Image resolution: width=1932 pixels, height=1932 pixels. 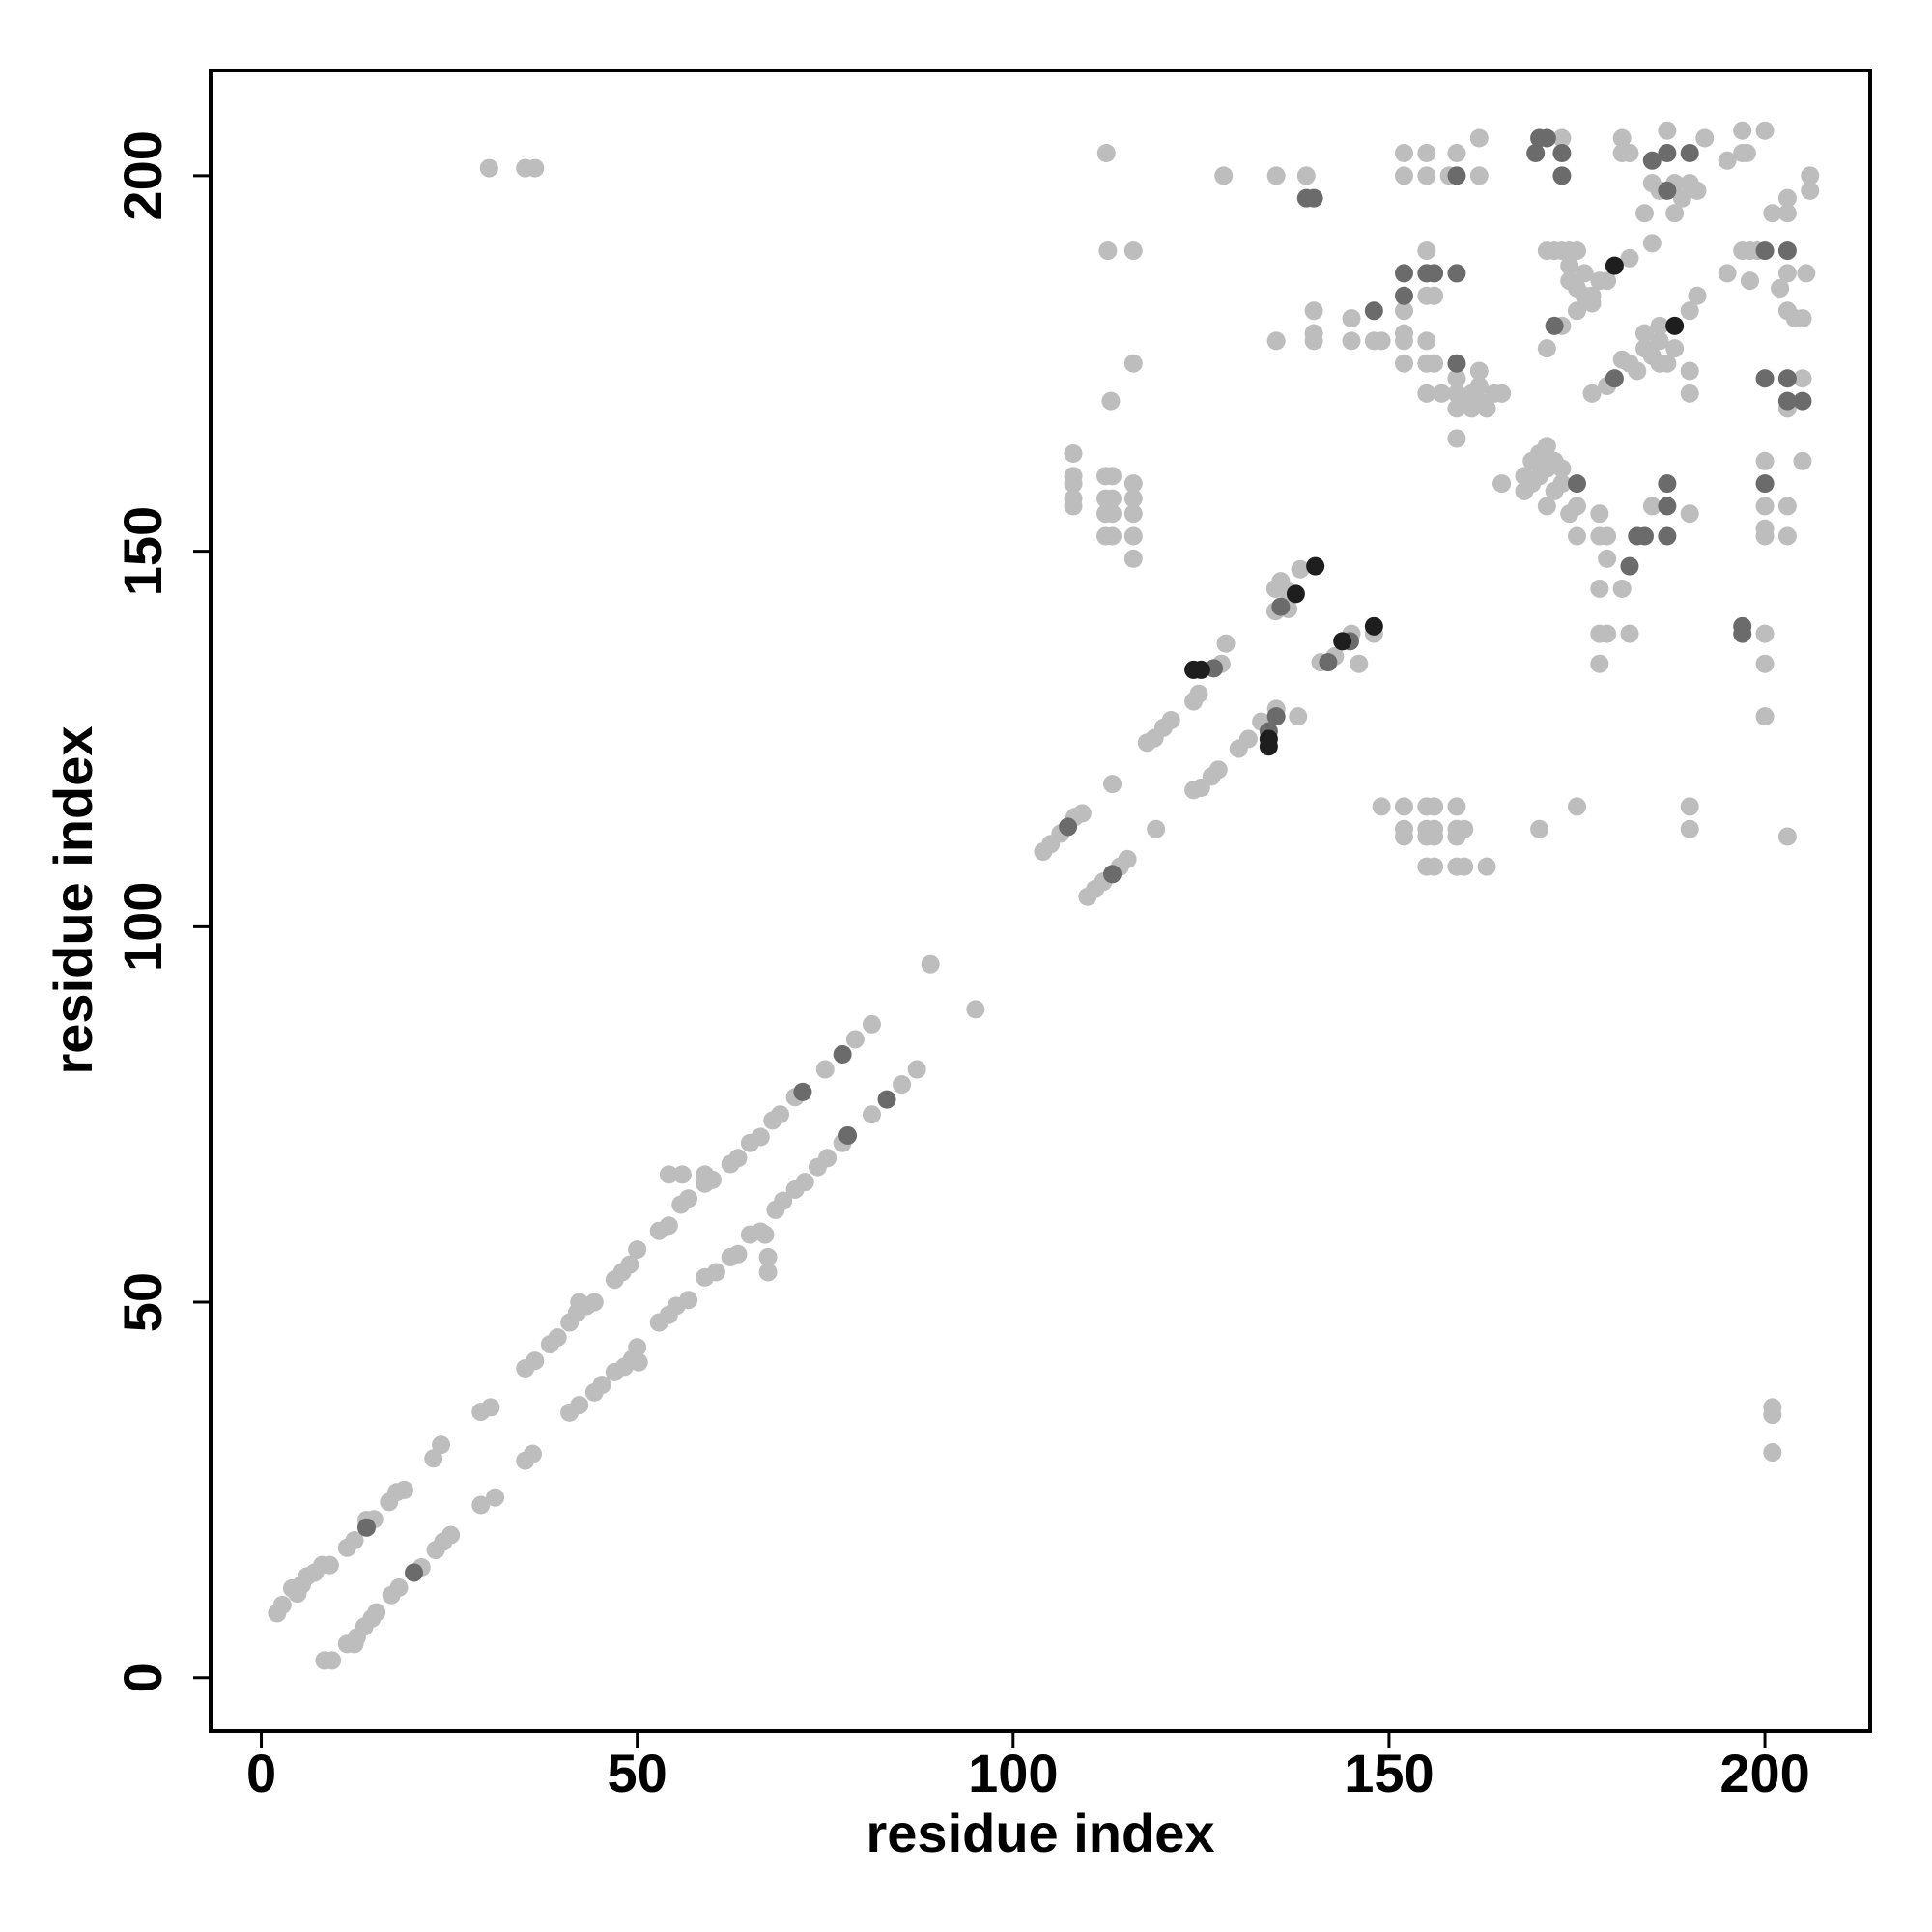 I want to click on x-tick-label: 0, so click(x=261, y=1773).